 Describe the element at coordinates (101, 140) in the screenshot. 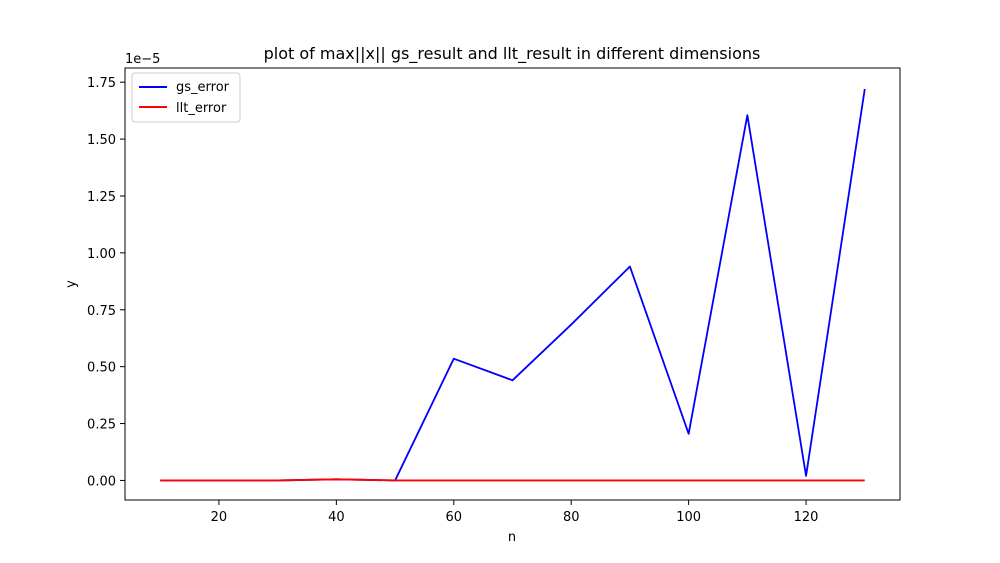

I see `y-tick-label: 1.50` at that location.